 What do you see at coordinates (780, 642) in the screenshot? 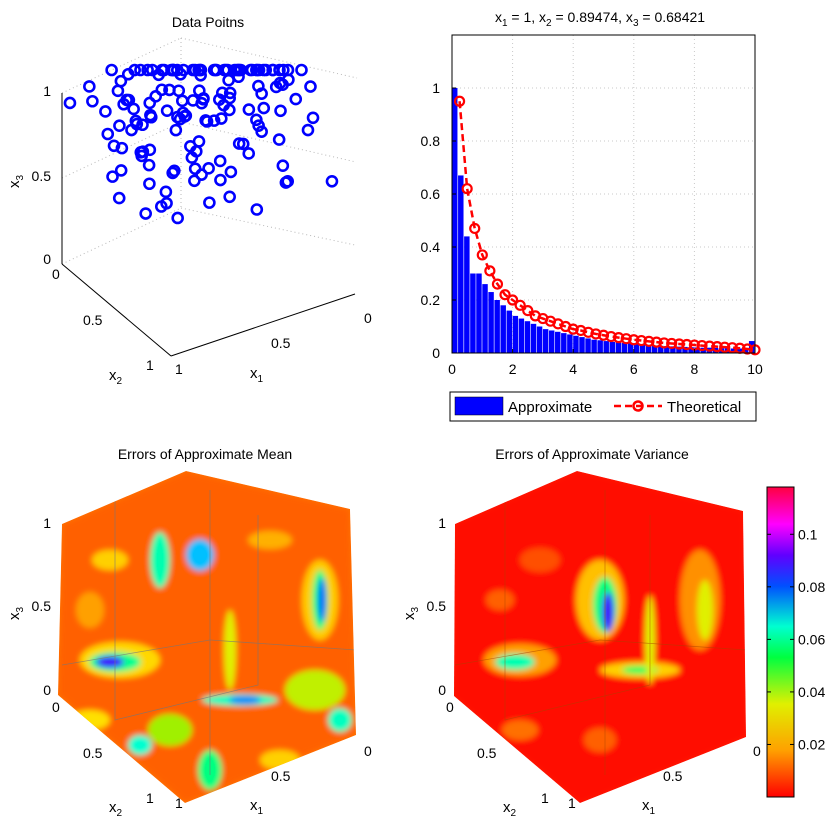
I see `colorbar` at bounding box center [780, 642].